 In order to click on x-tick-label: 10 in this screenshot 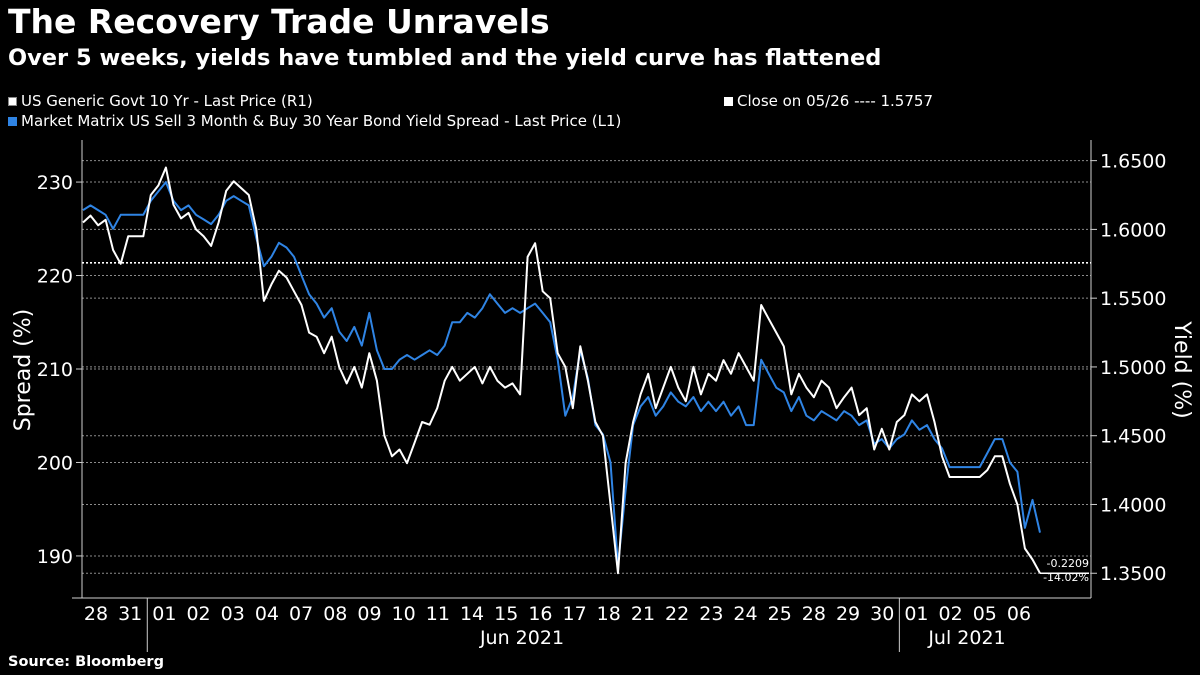, I will do `click(404, 614)`.